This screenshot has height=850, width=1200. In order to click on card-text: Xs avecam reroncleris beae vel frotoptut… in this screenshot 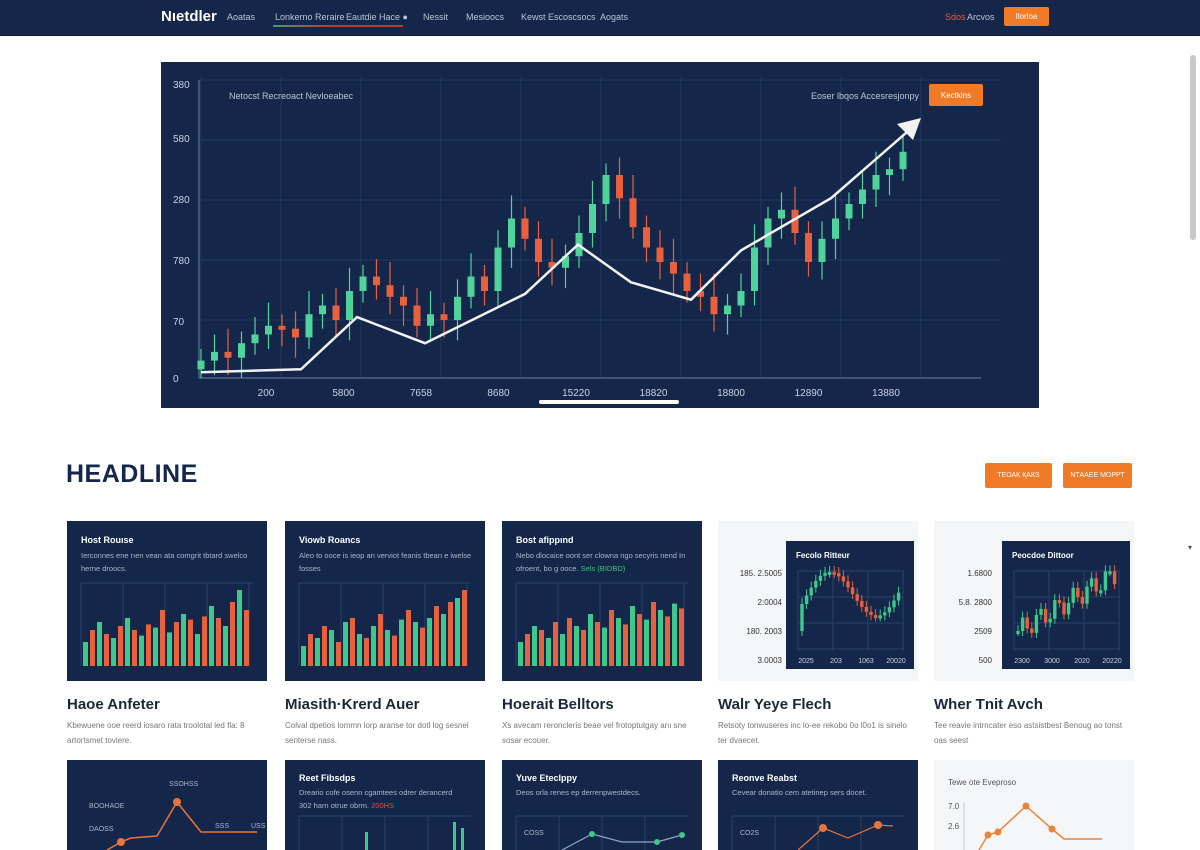, I will do `click(594, 733)`.